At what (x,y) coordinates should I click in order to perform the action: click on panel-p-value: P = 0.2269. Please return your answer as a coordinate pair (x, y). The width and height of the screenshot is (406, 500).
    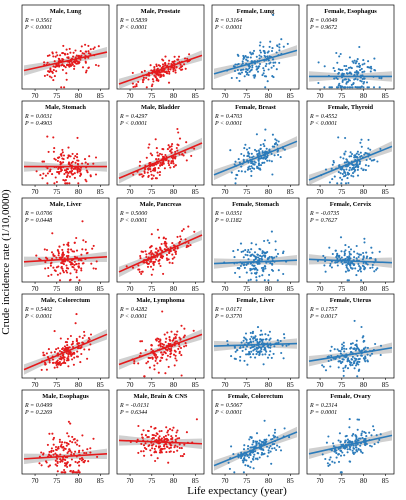
    Looking at the image, I should click on (38, 413).